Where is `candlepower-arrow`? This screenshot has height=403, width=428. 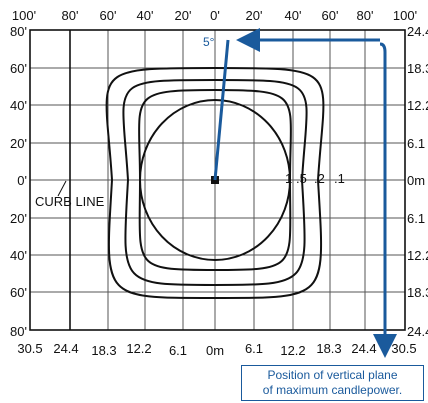 candlepower-arrow is located at coordinates (385, 200).